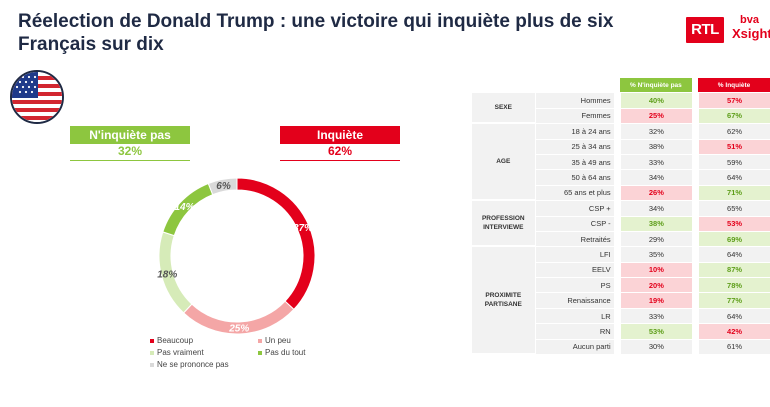 The width and height of the screenshot is (770, 407). What do you see at coordinates (281, 352) in the screenshot?
I see `legend-item: Pas du tout` at bounding box center [281, 352].